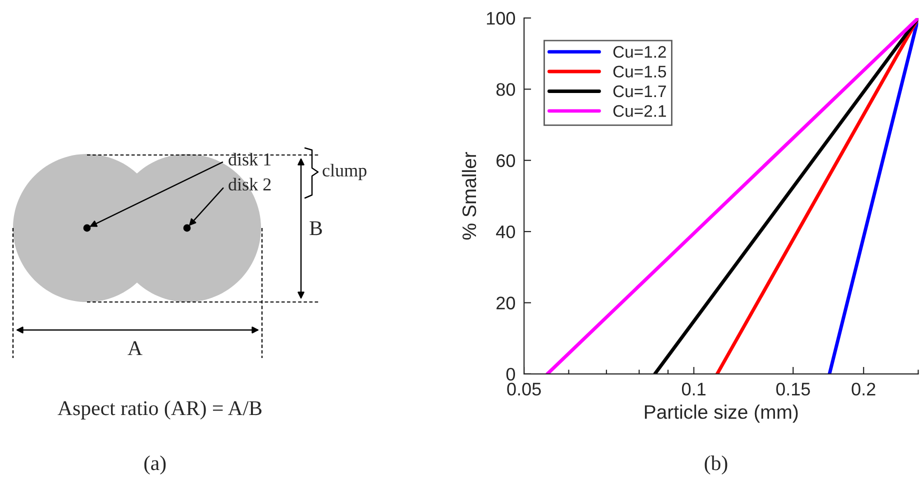  What do you see at coordinates (135, 348) in the screenshot?
I see `text: A` at bounding box center [135, 348].